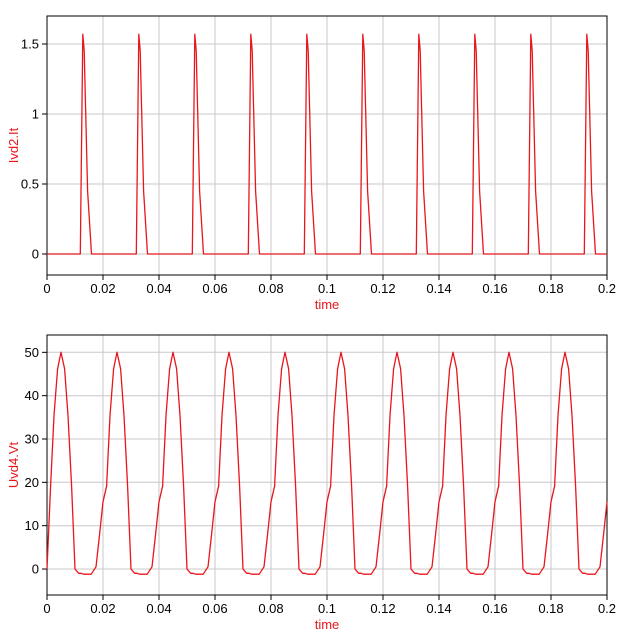 Image resolution: width=624 pixels, height=641 pixels. Describe the element at coordinates (35, 114) in the screenshot. I see `y-tick-label: 1` at that location.